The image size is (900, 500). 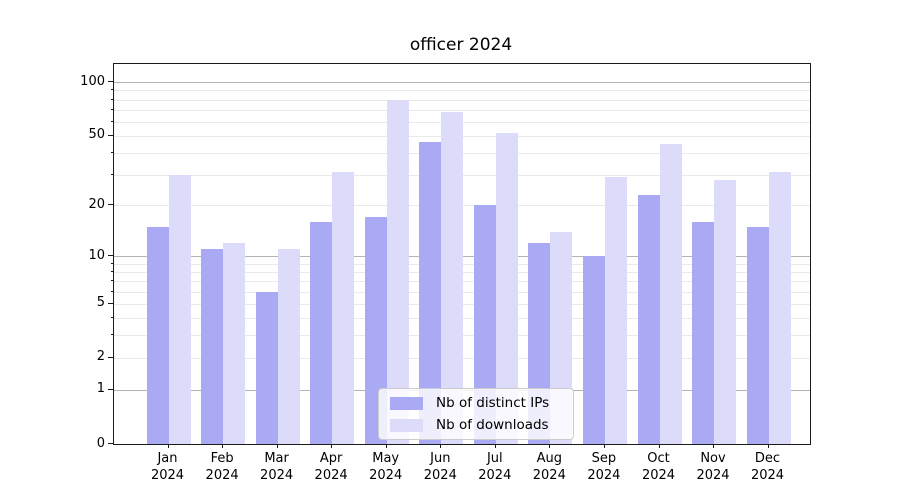 What do you see at coordinates (100, 357) in the screenshot?
I see `y-tick-label: 2` at bounding box center [100, 357].